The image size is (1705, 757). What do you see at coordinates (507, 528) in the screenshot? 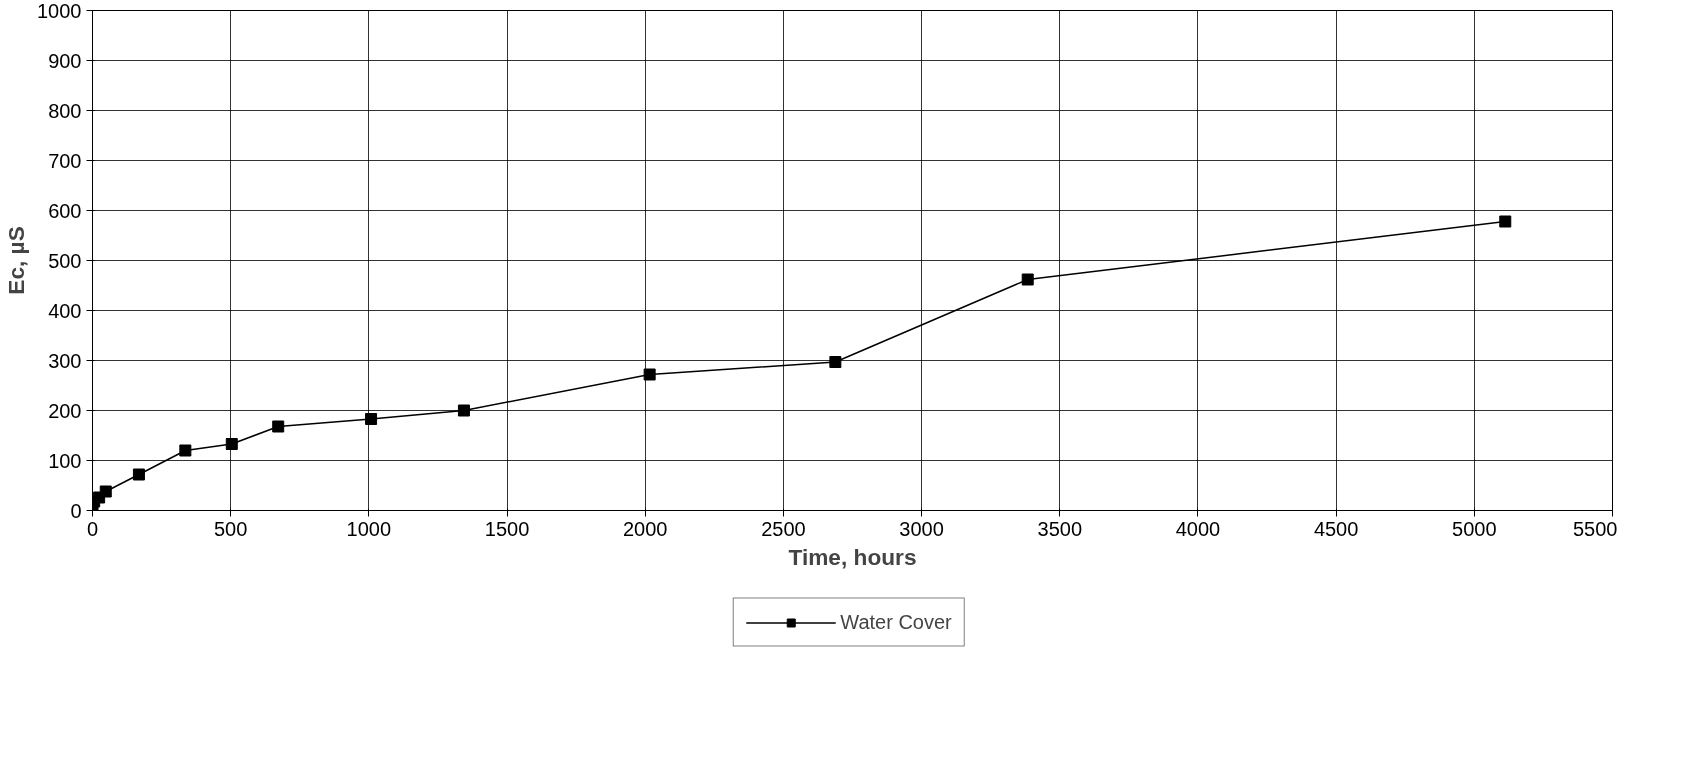
I see `x-tick-label: 1500` at bounding box center [507, 528].